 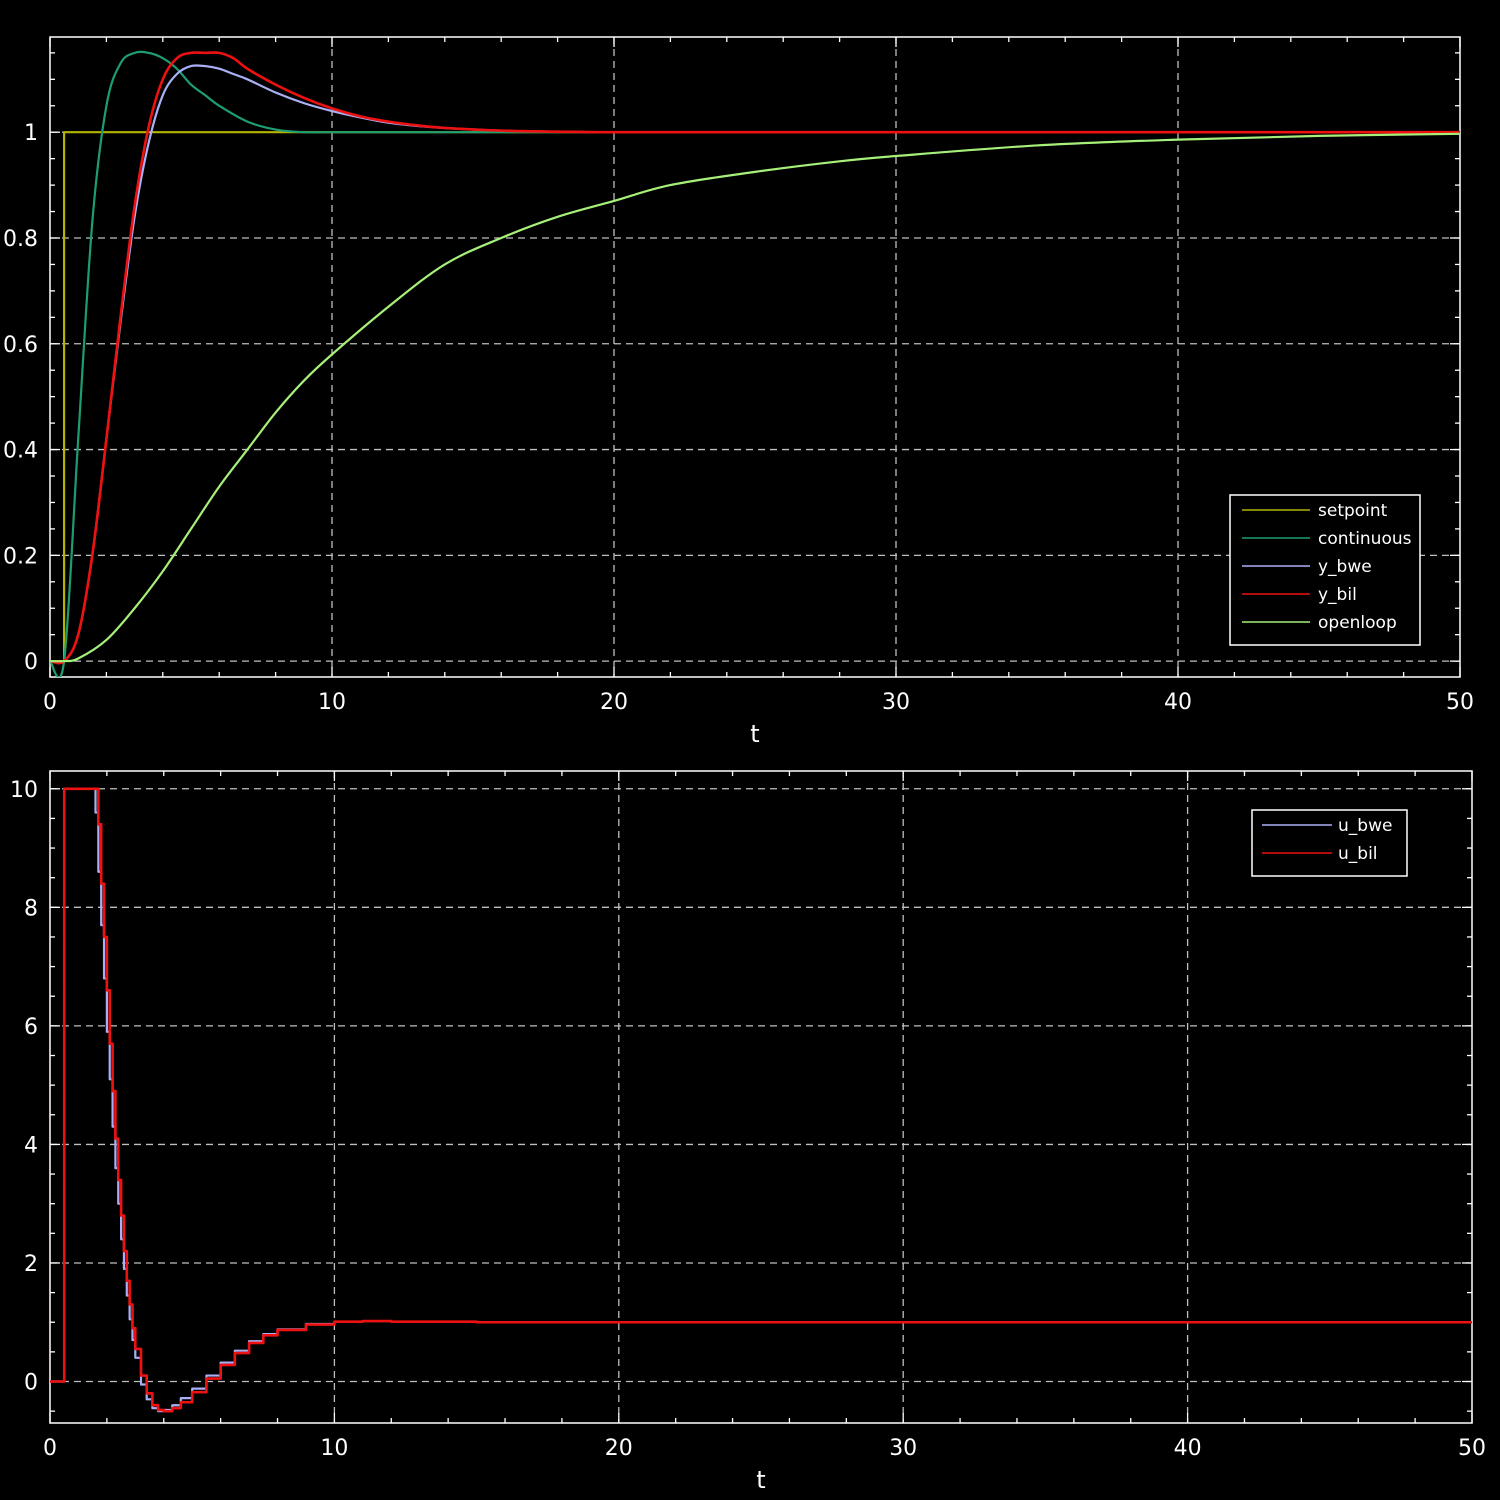 What do you see at coordinates (31, 1145) in the screenshot?
I see `y-tick-label: 4` at bounding box center [31, 1145].